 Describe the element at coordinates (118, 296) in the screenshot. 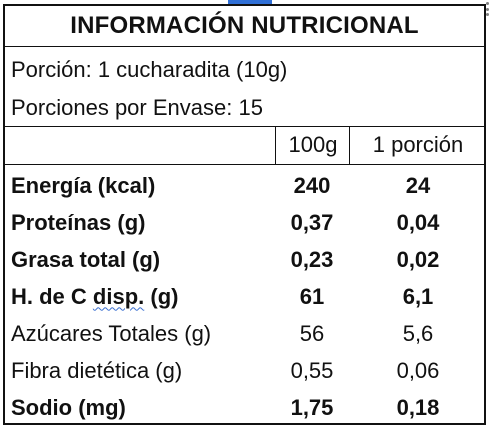

I see `spellcheck-underlined-word: disp.` at that location.